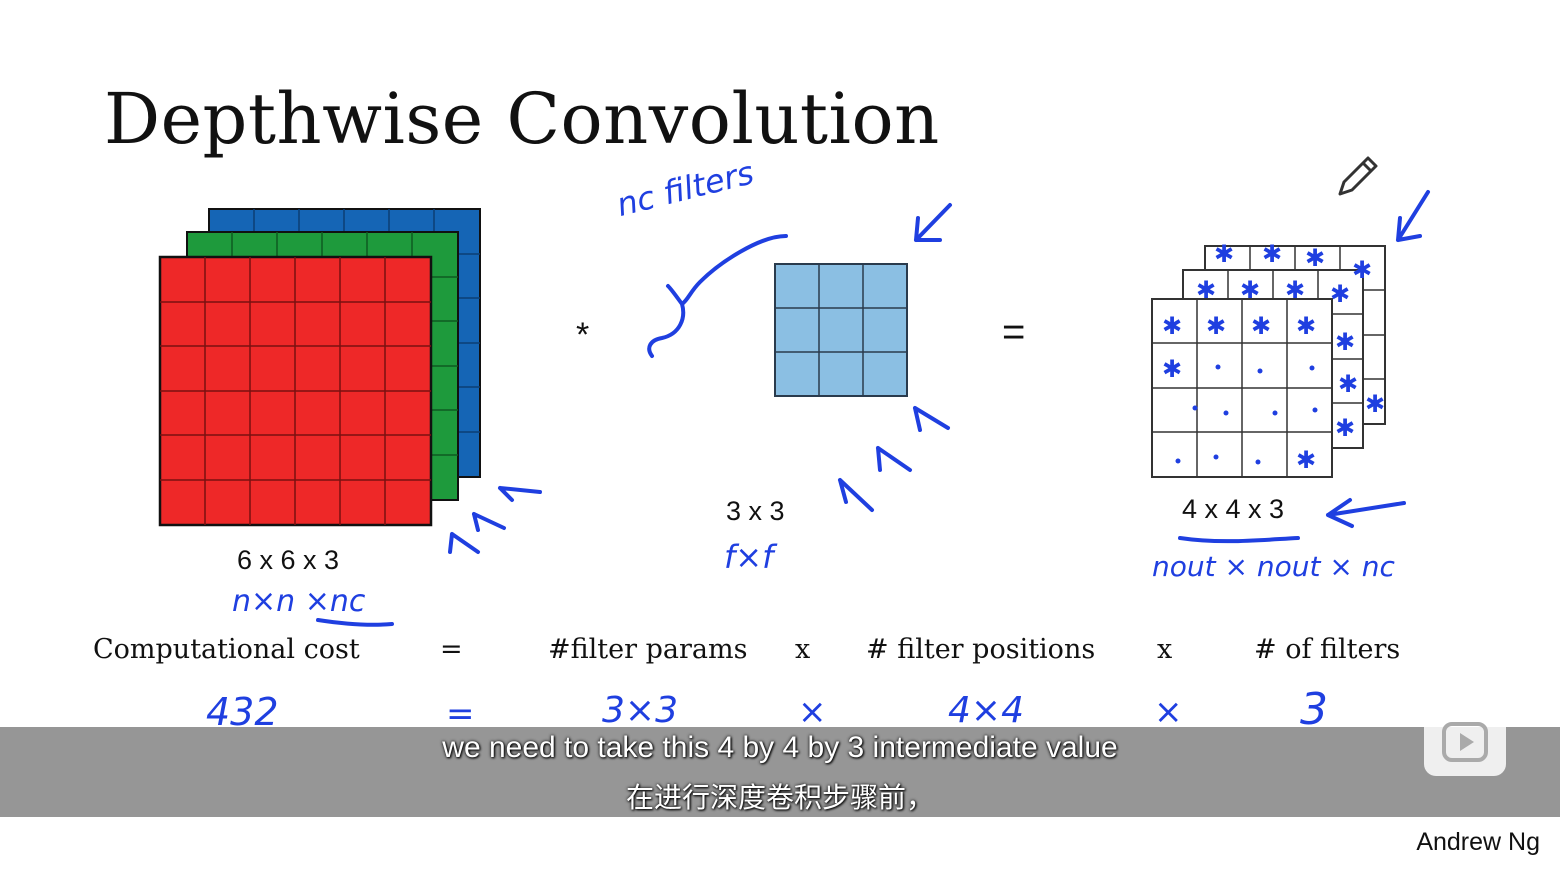  Describe the element at coordinates (288, 560) in the screenshot. I see `input-dimension-label: 6 x 6 x 3` at that location.